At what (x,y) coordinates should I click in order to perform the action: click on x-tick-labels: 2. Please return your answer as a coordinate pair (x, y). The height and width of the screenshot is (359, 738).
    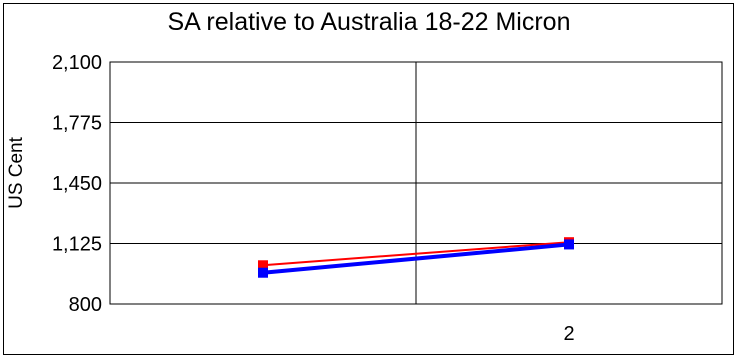
    Looking at the image, I should click on (568, 334).